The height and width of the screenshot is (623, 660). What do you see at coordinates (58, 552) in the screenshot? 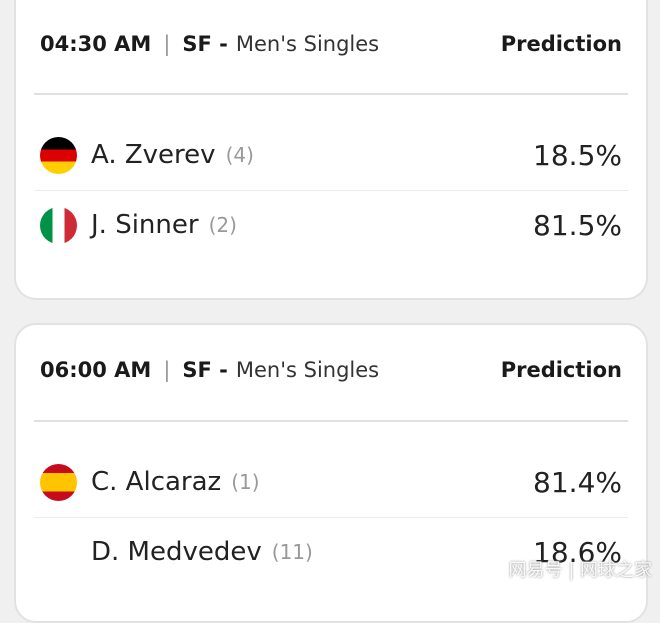
I see `flag-placeholder-icon` at bounding box center [58, 552].